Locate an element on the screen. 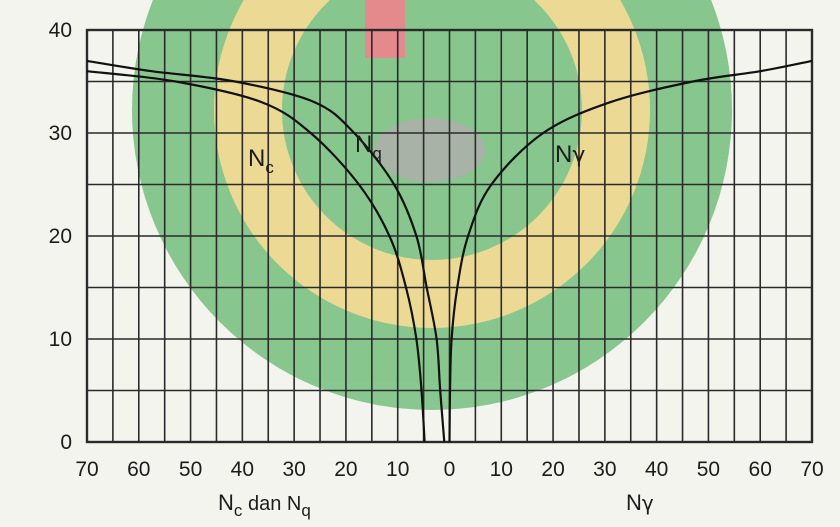 The width and height of the screenshot is (840, 527). x-axis-title-left: Nc dan Nq is located at coordinates (264, 505).